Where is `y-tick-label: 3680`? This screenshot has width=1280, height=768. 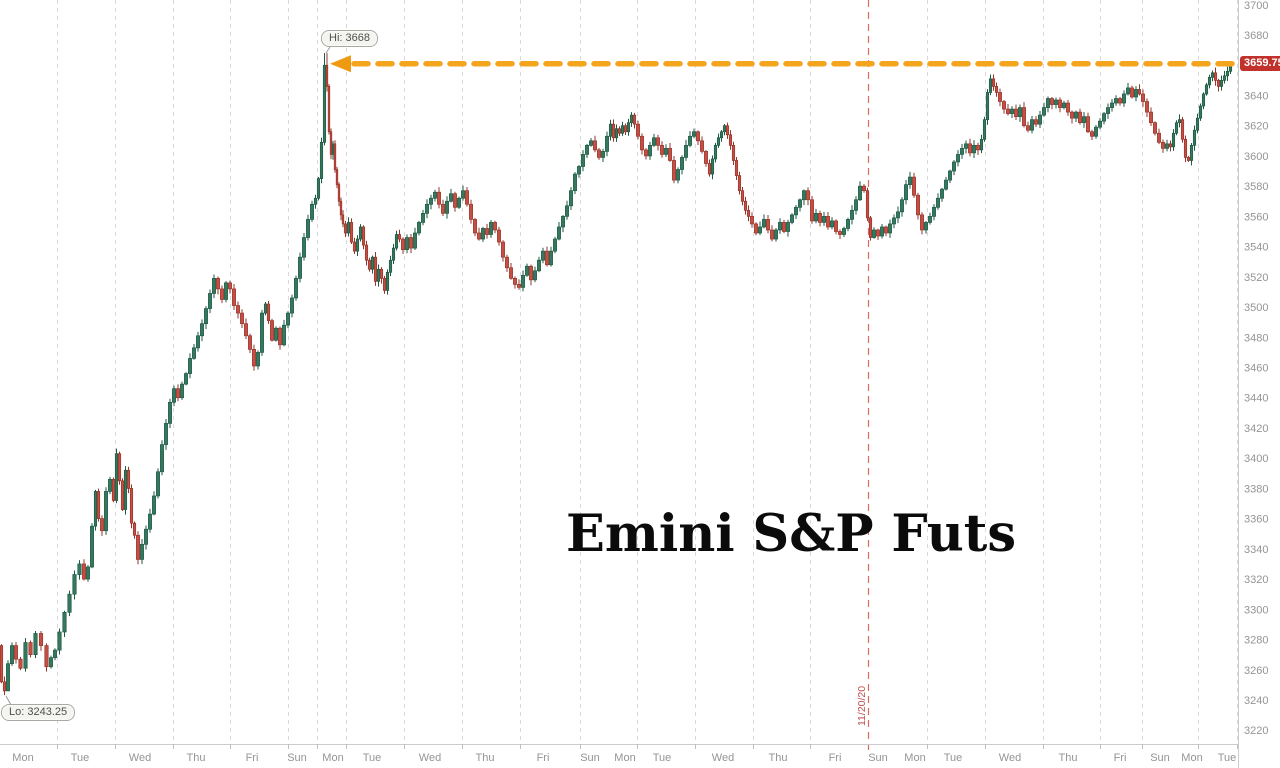 y-tick-label: 3680 is located at coordinates (1256, 36).